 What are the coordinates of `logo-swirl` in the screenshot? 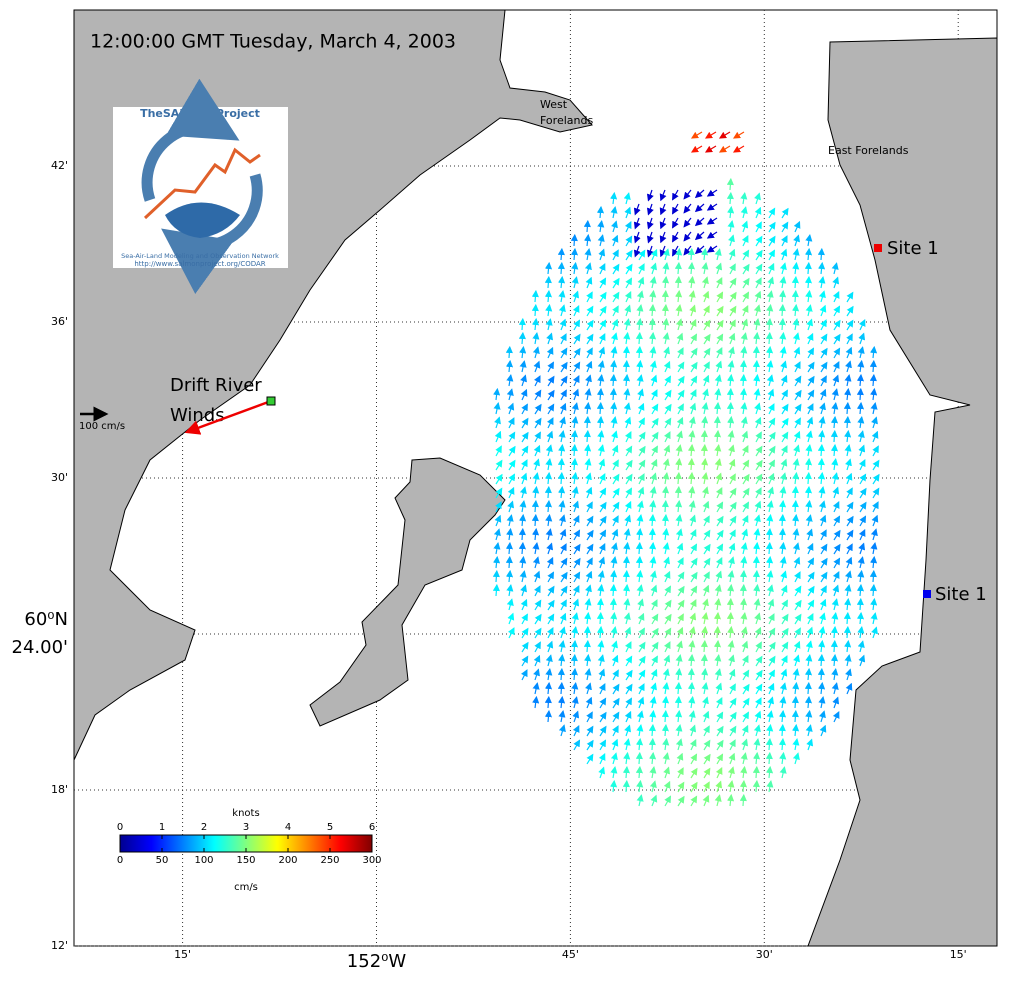 It's located at (190, 140).